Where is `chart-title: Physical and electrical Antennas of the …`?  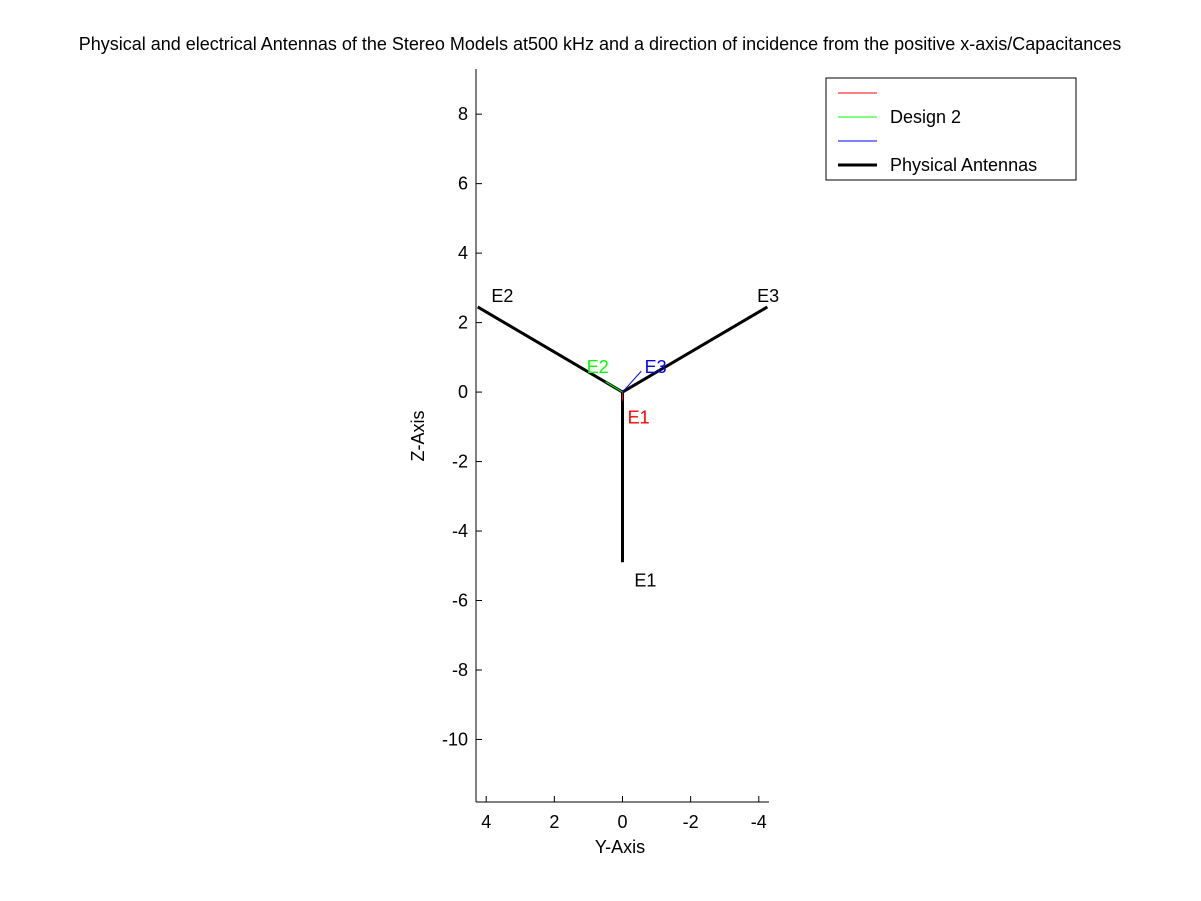
chart-title: Physical and electrical Antennas of the … is located at coordinates (600, 44).